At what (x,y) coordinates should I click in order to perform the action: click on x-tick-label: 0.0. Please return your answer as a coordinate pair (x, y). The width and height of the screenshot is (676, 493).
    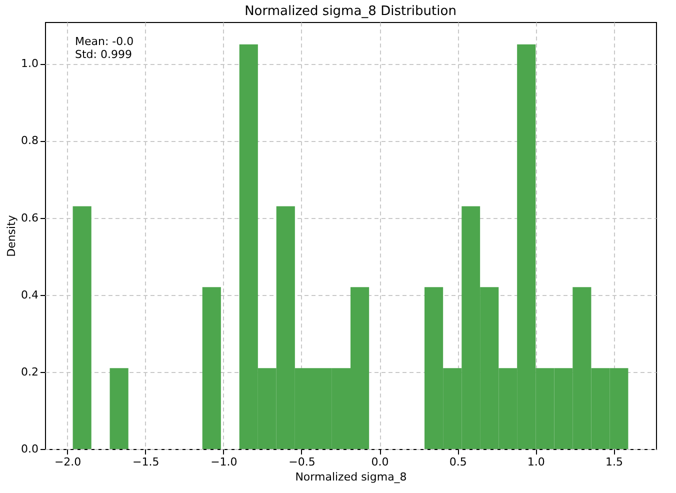
    Looking at the image, I should click on (380, 462).